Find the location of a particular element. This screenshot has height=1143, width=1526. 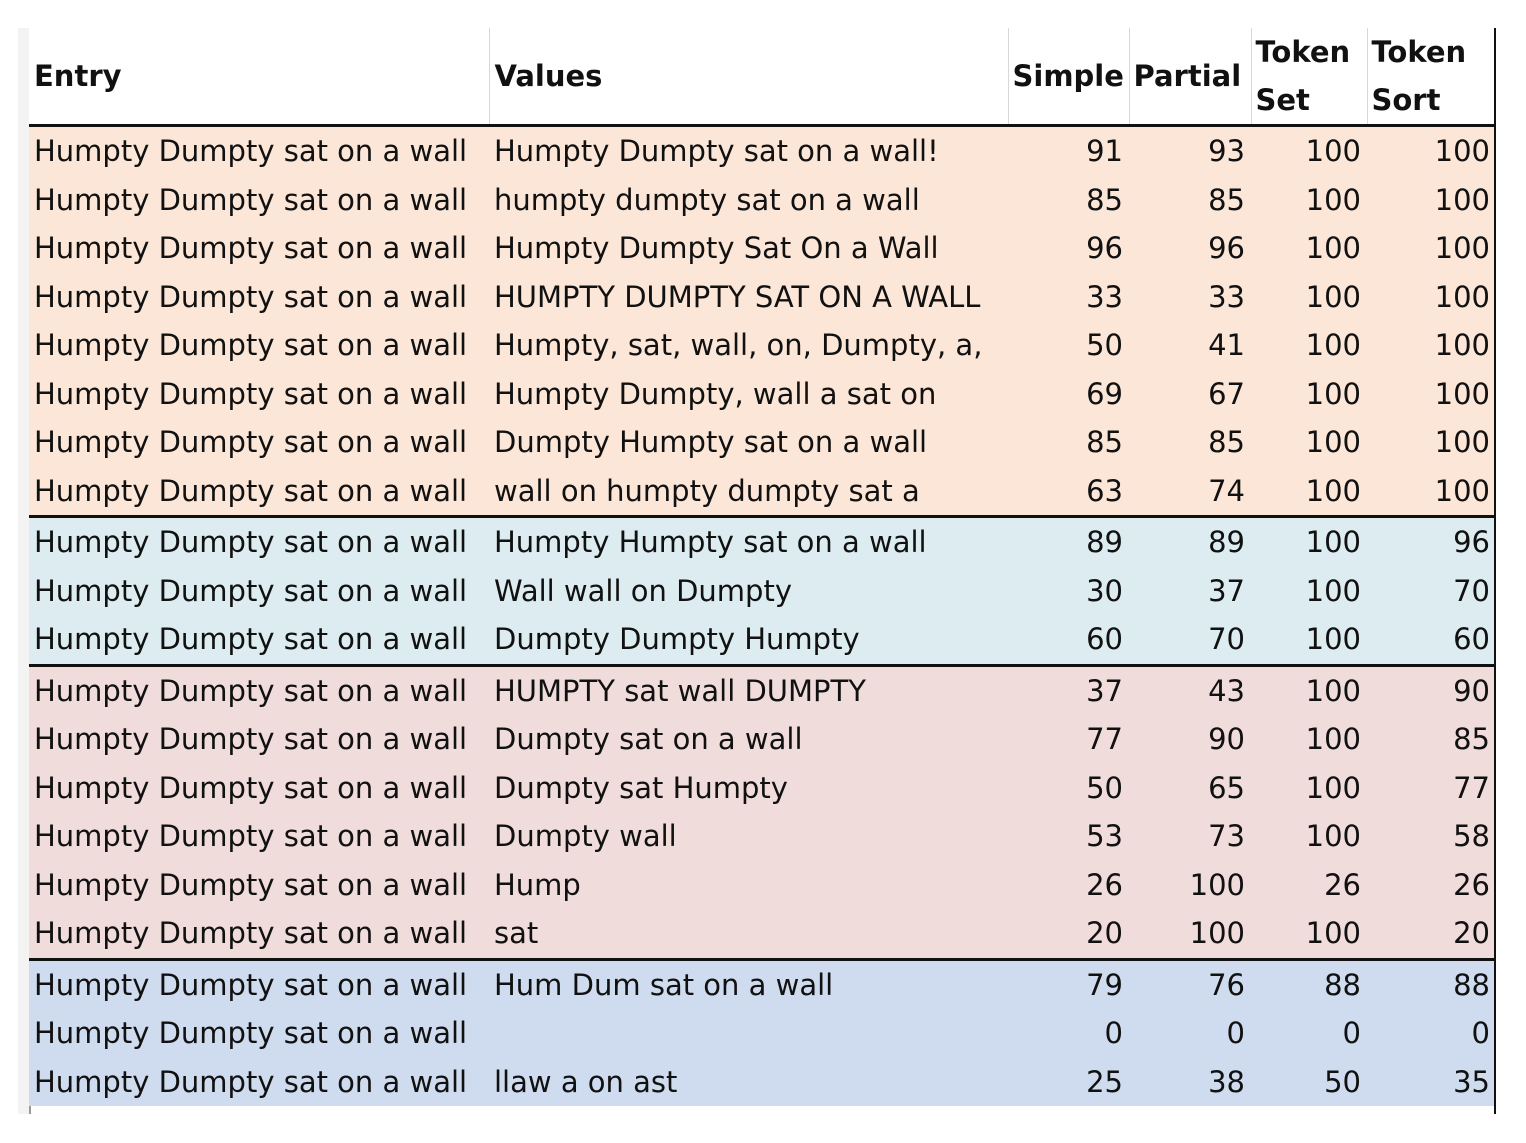

cell-token-sort: 58 is located at coordinates (1431, 836).